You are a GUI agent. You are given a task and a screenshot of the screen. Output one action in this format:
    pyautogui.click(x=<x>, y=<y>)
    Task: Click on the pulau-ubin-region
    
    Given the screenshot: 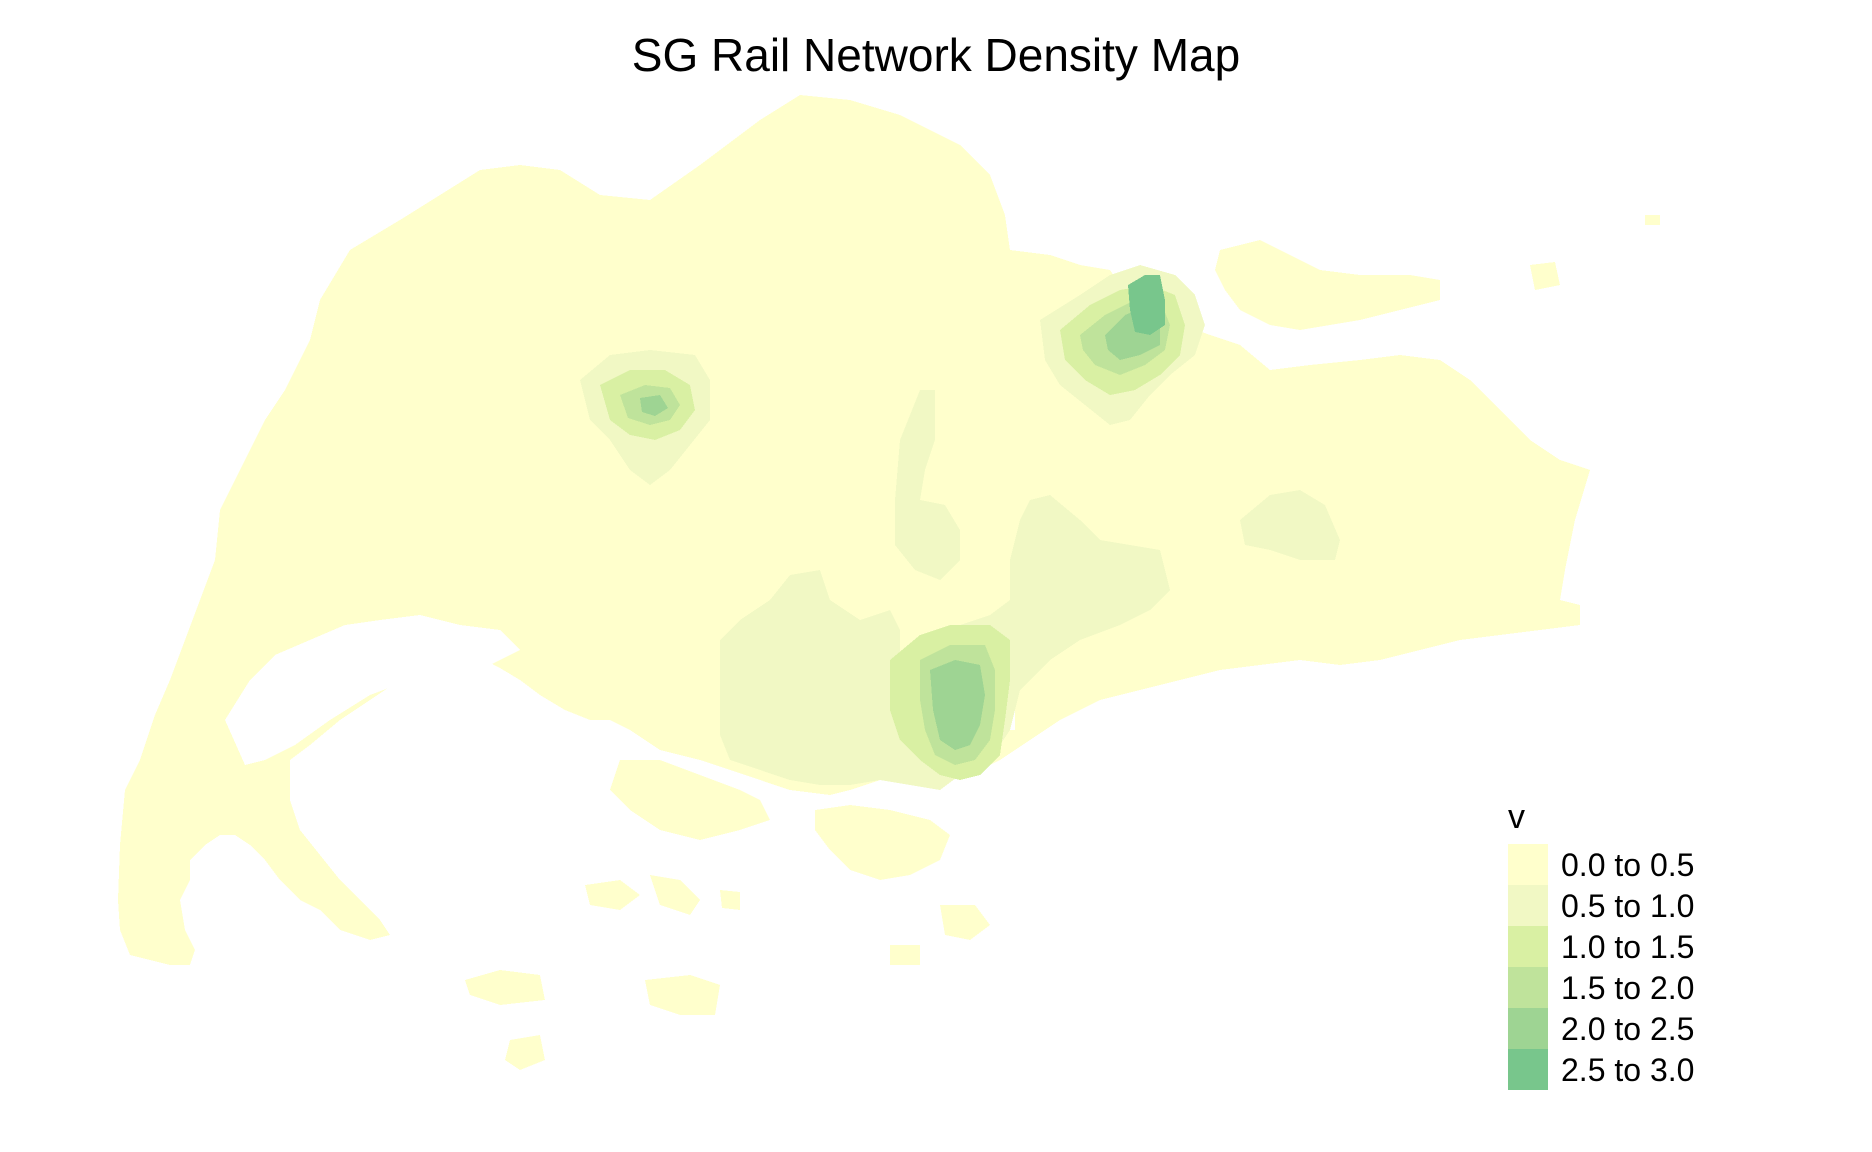 What is the action you would take?
    pyautogui.click(x=1327, y=285)
    